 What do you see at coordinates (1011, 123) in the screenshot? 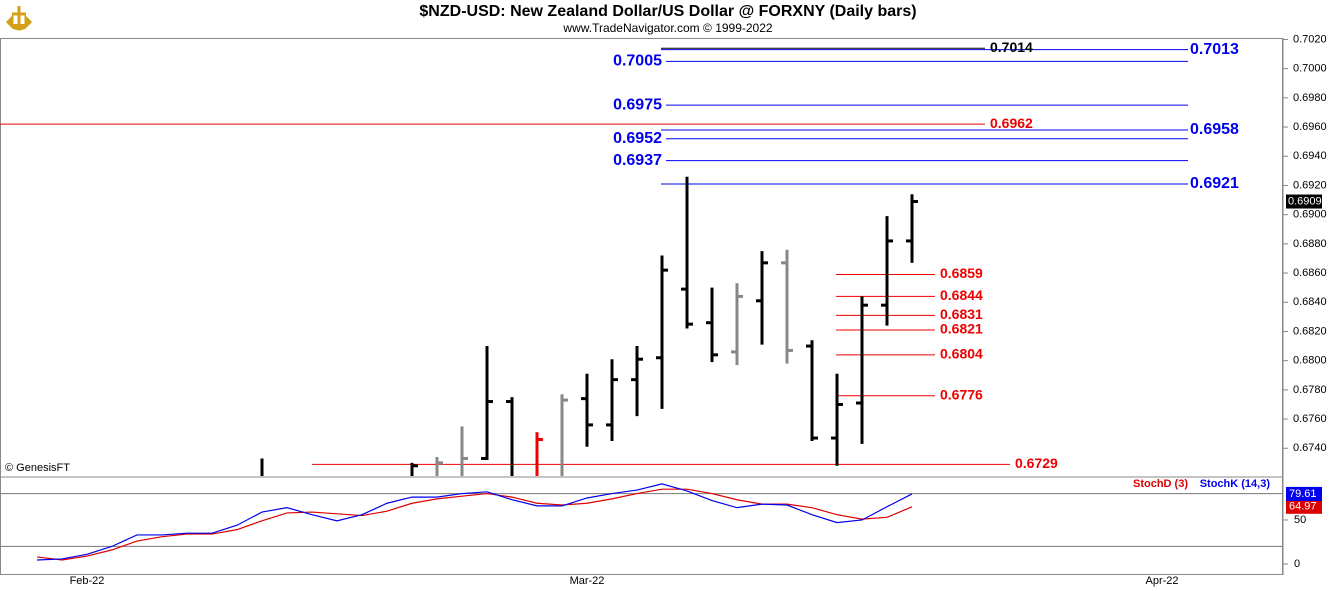
I see `level-label: 0.6962` at bounding box center [1011, 123].